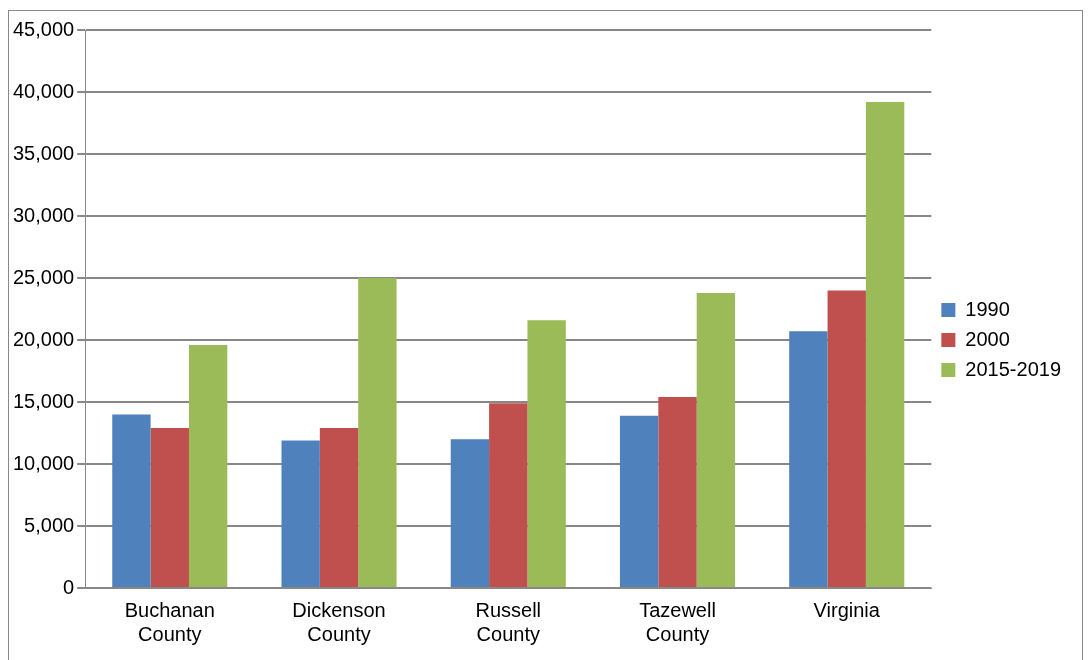 The width and height of the screenshot is (1091, 660). Describe the element at coordinates (44, 28) in the screenshot. I see `y-tick-label: 45,000` at that location.